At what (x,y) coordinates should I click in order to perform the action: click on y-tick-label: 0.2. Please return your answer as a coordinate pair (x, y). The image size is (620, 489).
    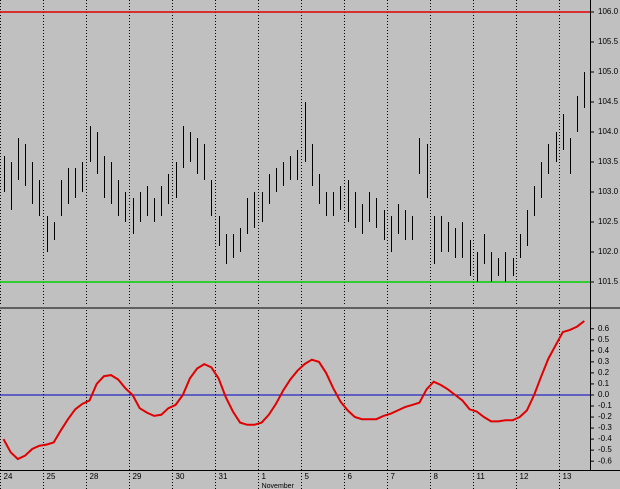
    Looking at the image, I should click on (604, 372).